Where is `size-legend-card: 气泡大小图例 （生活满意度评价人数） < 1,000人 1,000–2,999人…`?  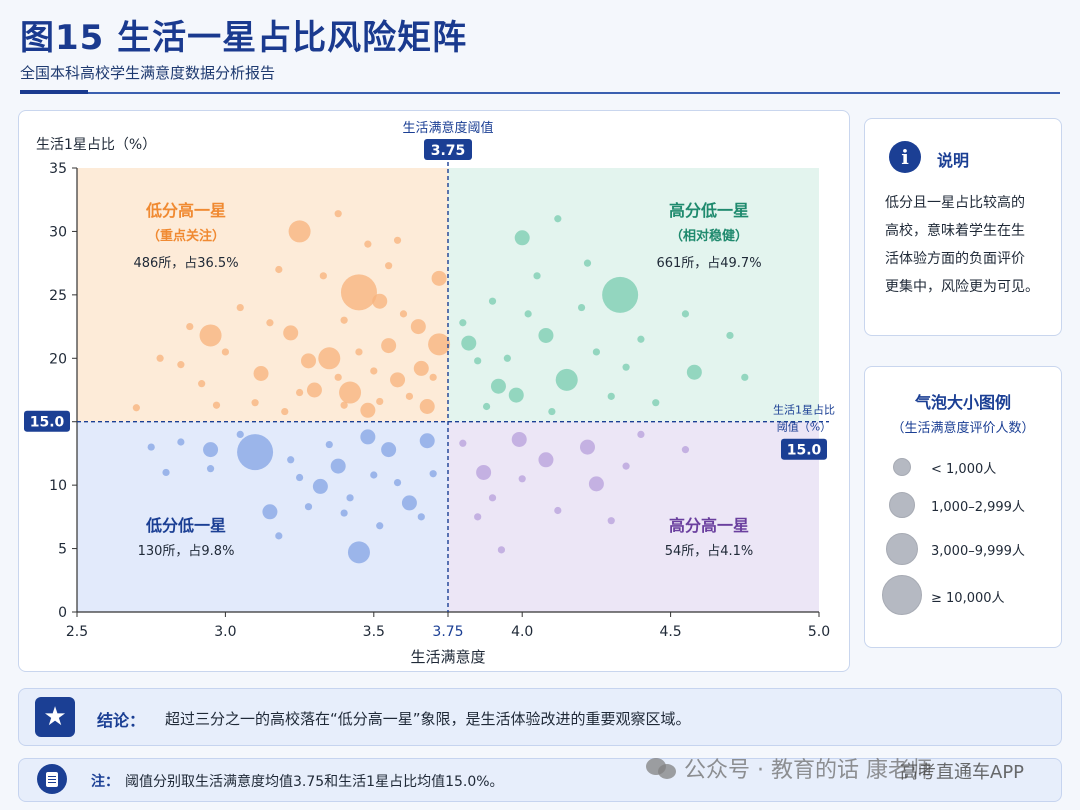 size-legend-card: 气泡大小图例 （生活满意度评价人数） < 1,000人 1,000–2,999人… is located at coordinates (963, 507).